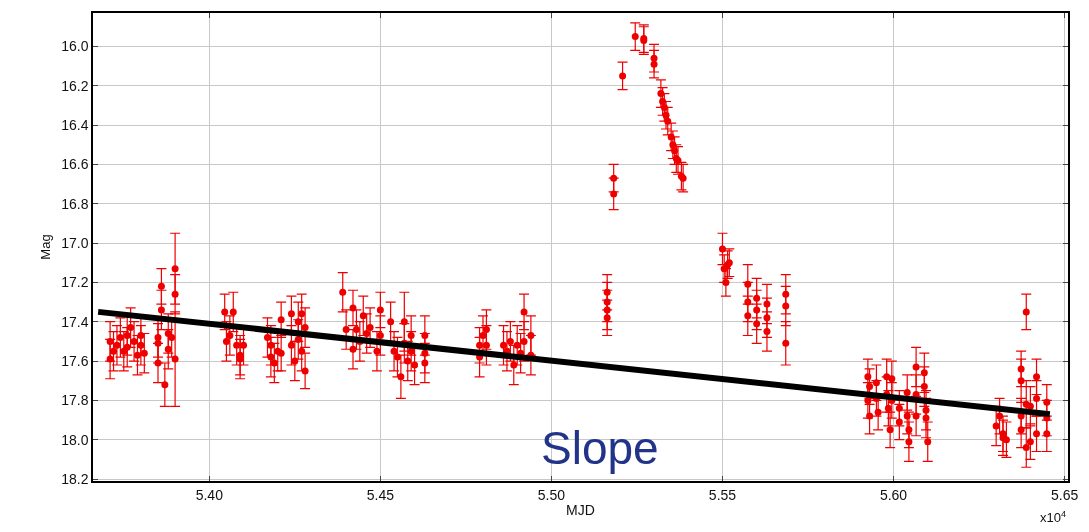 The height and width of the screenshot is (532, 1089). I want to click on y-tick-label: 16.6, so click(75, 164).